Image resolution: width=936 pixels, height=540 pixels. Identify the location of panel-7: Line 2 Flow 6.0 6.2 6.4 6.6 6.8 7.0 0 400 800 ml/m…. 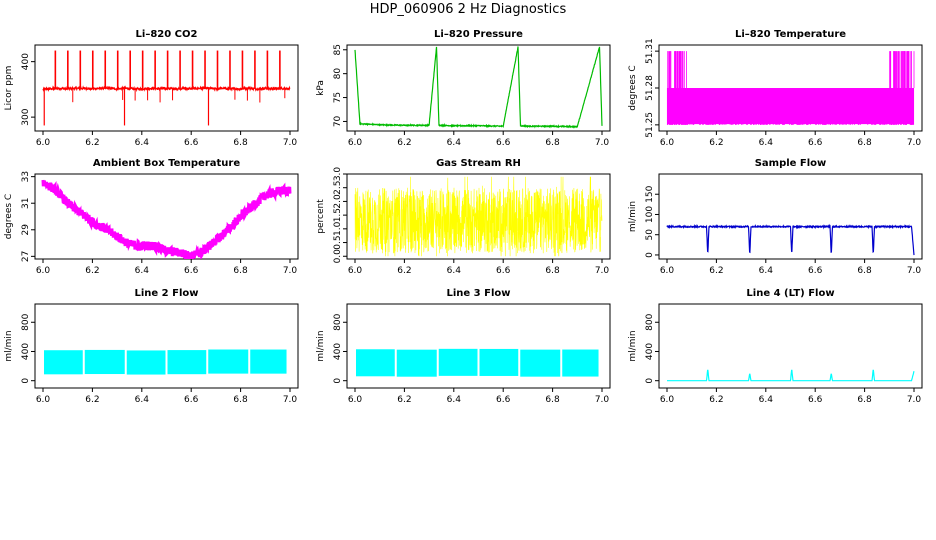
(151, 346).